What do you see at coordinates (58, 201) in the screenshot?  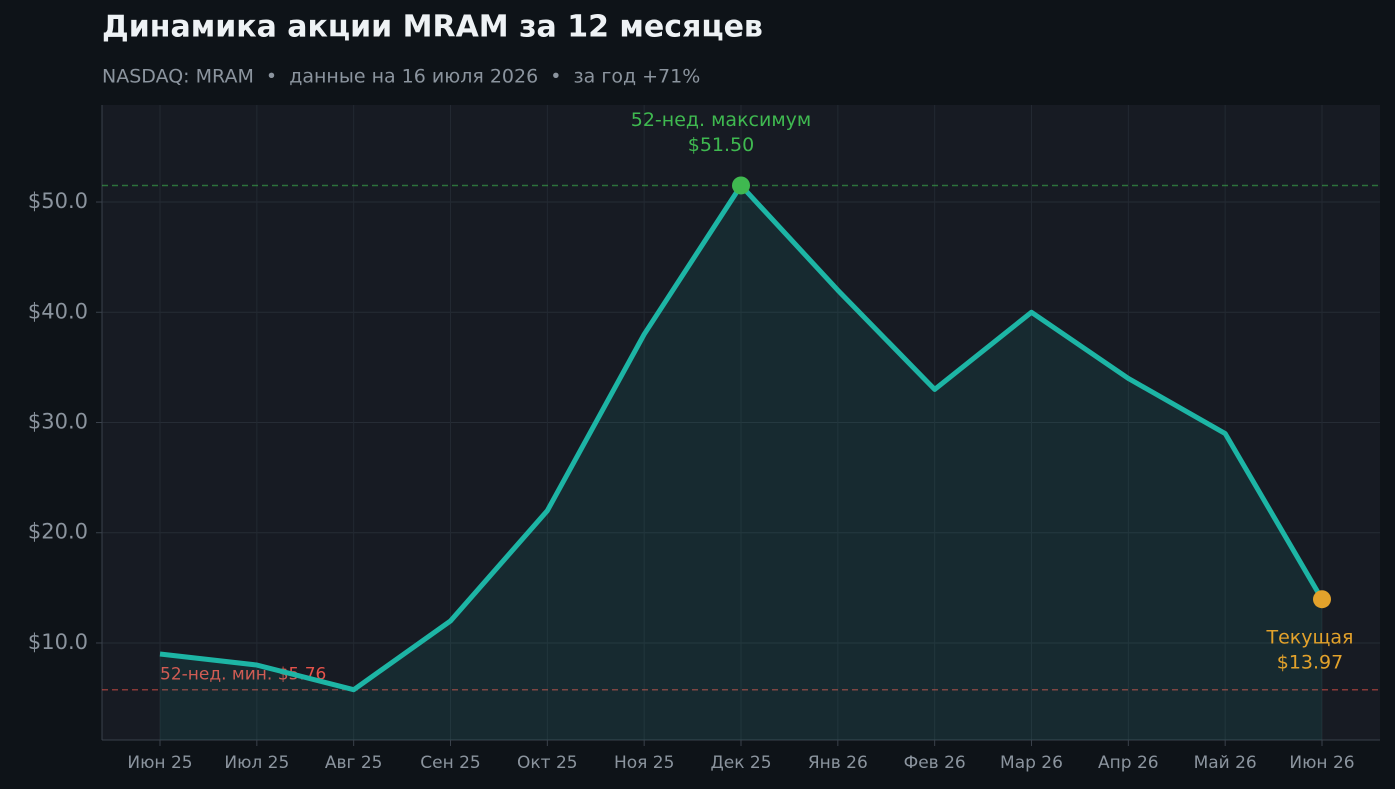 I see `y-tick-label: $50.0` at bounding box center [58, 201].